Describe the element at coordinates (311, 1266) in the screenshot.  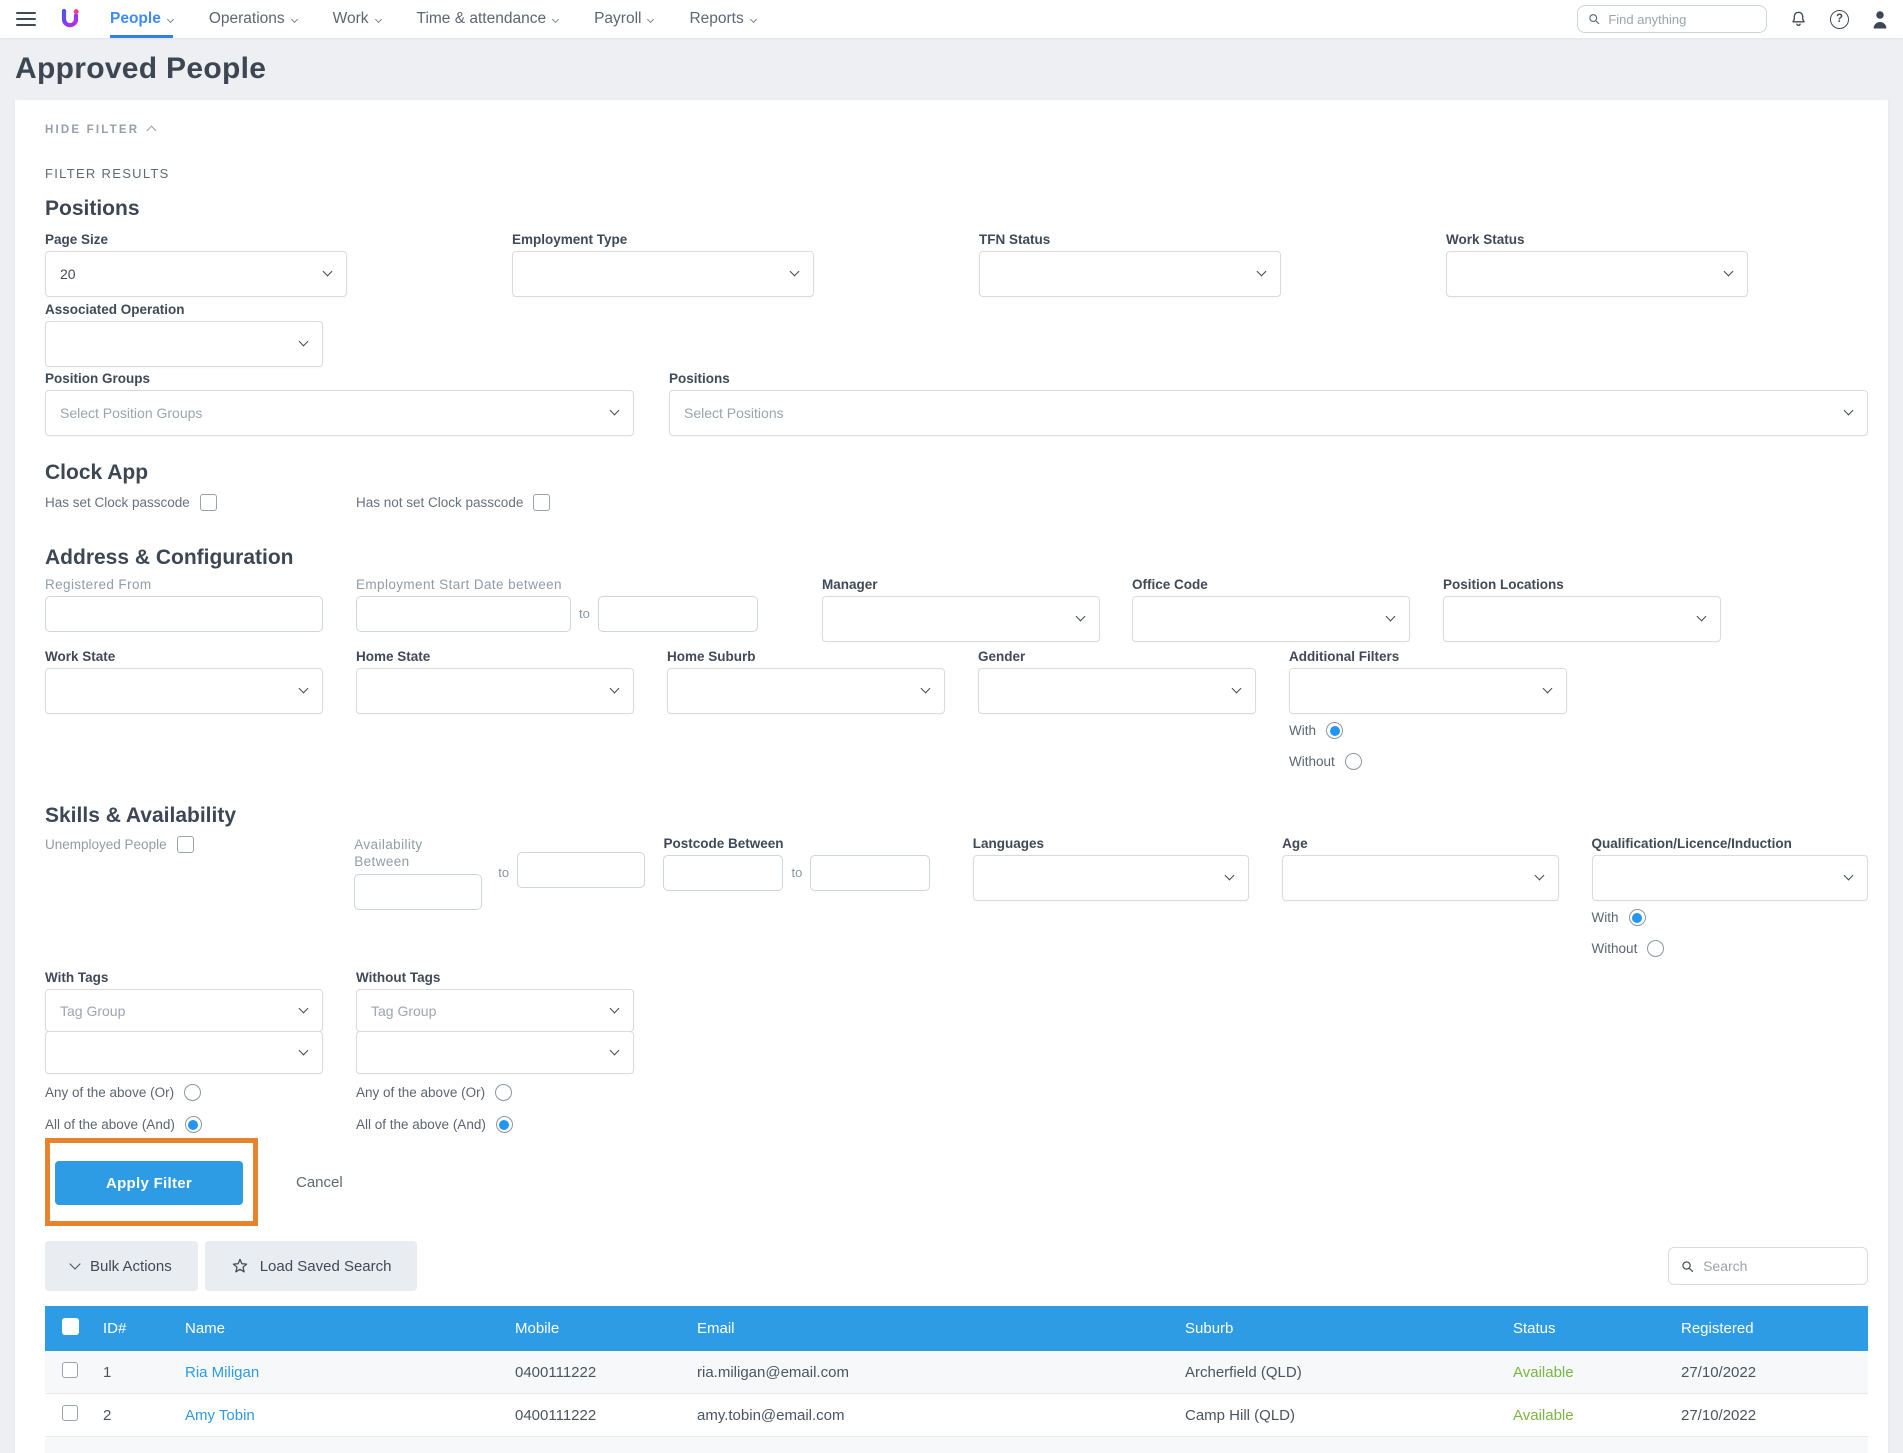
I see `load-saved-search-button: Load Saved Search` at that location.